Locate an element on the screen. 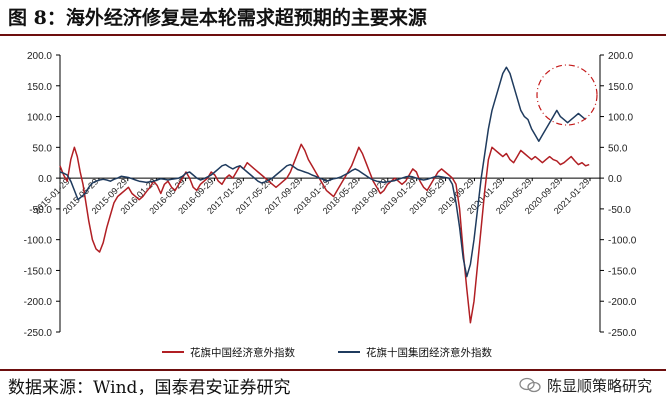 Image resolution: width=666 pixels, height=409 pixels. watermark: 陈显顺策略研究 is located at coordinates (585, 386).